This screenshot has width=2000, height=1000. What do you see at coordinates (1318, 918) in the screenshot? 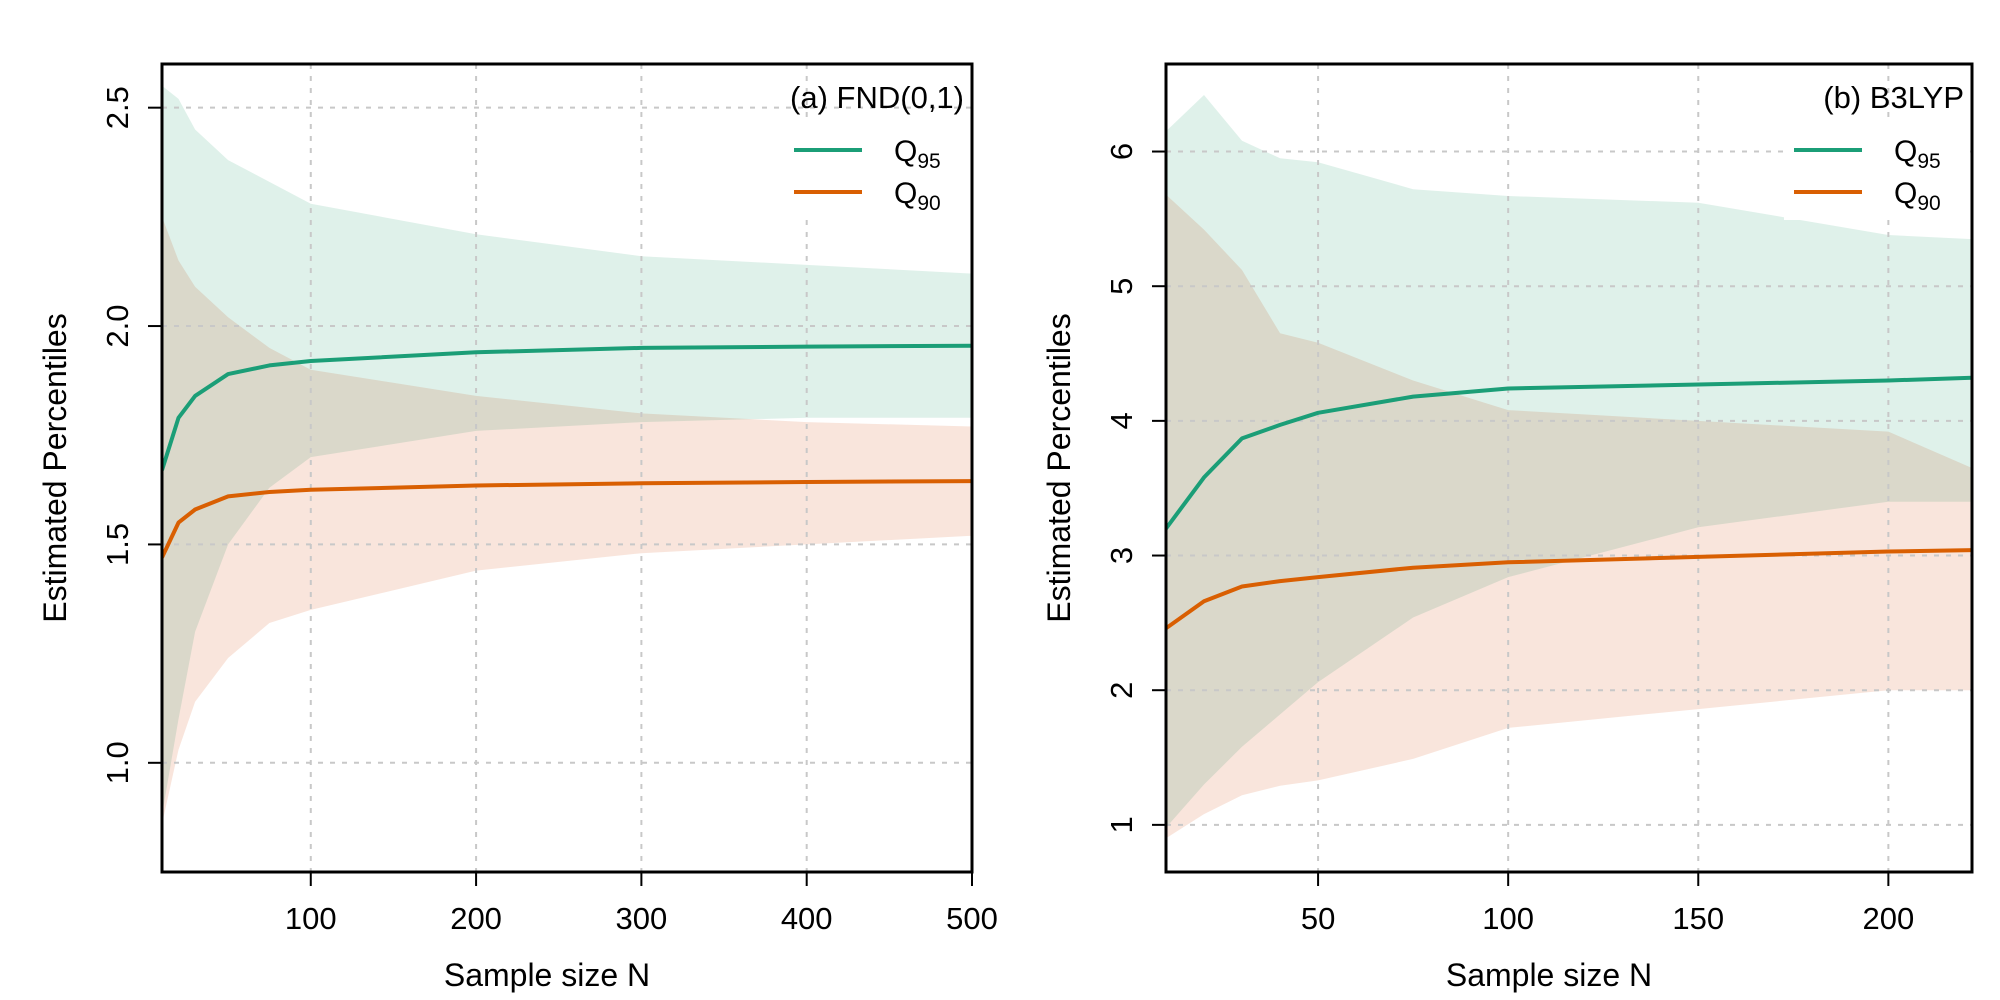
I see `x-tick-label: 50` at bounding box center [1318, 918].